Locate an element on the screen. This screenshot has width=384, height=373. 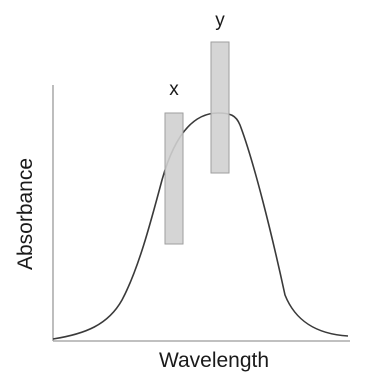
band-x-label: x is located at coordinates (174, 89).